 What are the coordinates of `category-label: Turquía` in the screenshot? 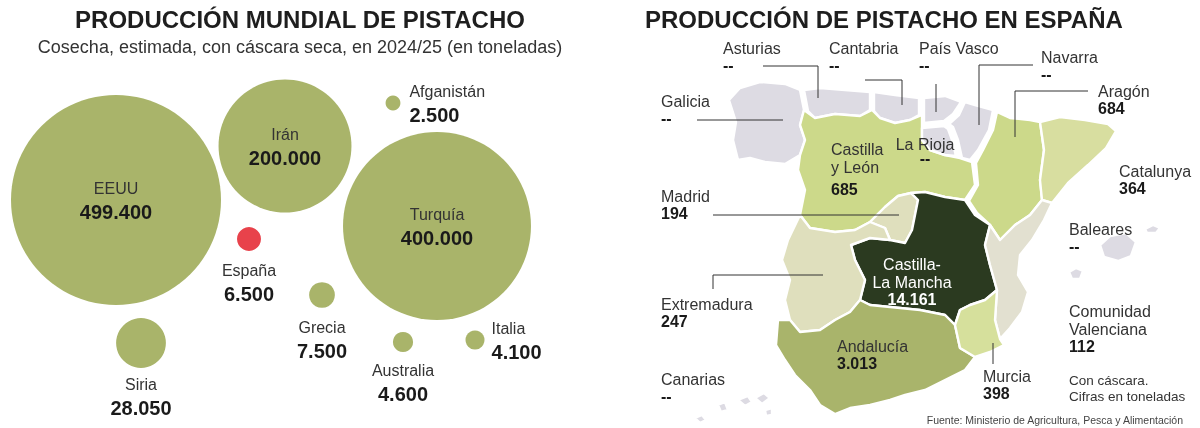 It's located at (437, 214).